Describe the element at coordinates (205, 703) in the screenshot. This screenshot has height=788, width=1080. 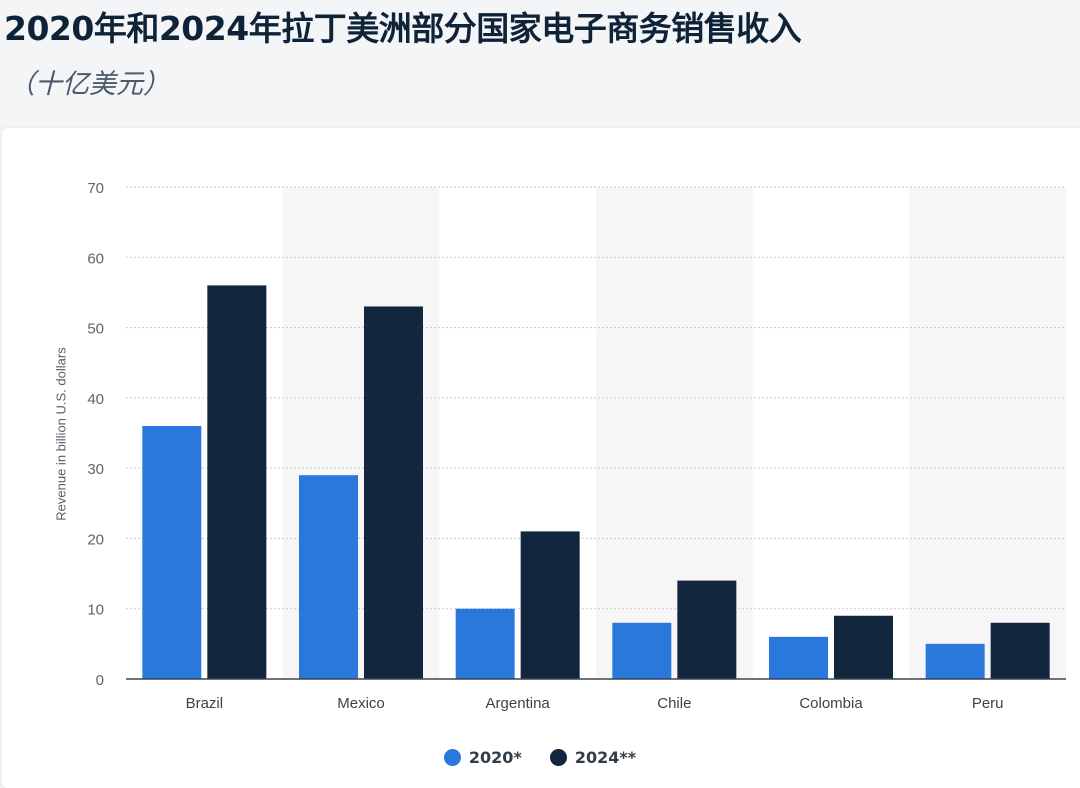
I see `x-tick-label-brazil: Brazil` at that location.